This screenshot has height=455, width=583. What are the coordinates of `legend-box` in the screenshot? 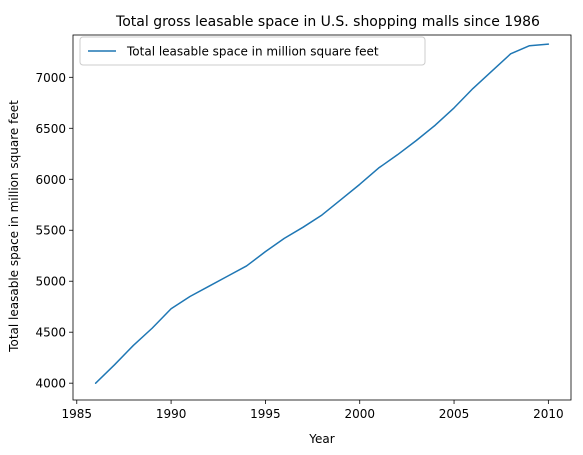 It's located at (252, 51).